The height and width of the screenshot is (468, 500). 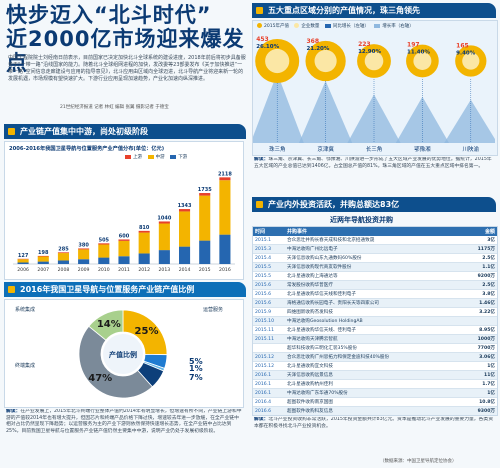 What do you see at coordinates (375, 402) in the screenshot?
I see `table-row: 2016.4 超图软件收购南京国图 10.8亿` at bounding box center [375, 402].